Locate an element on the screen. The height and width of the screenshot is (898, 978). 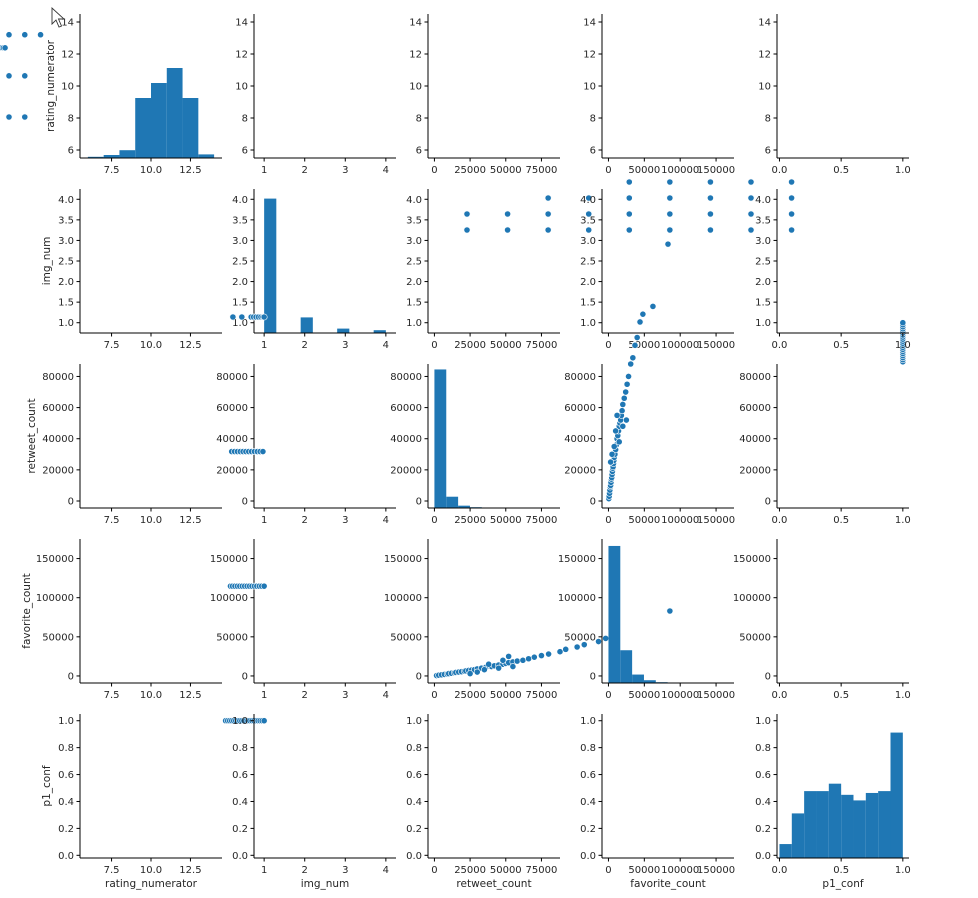
x-tick-label: 2 is located at coordinates (305, 170).